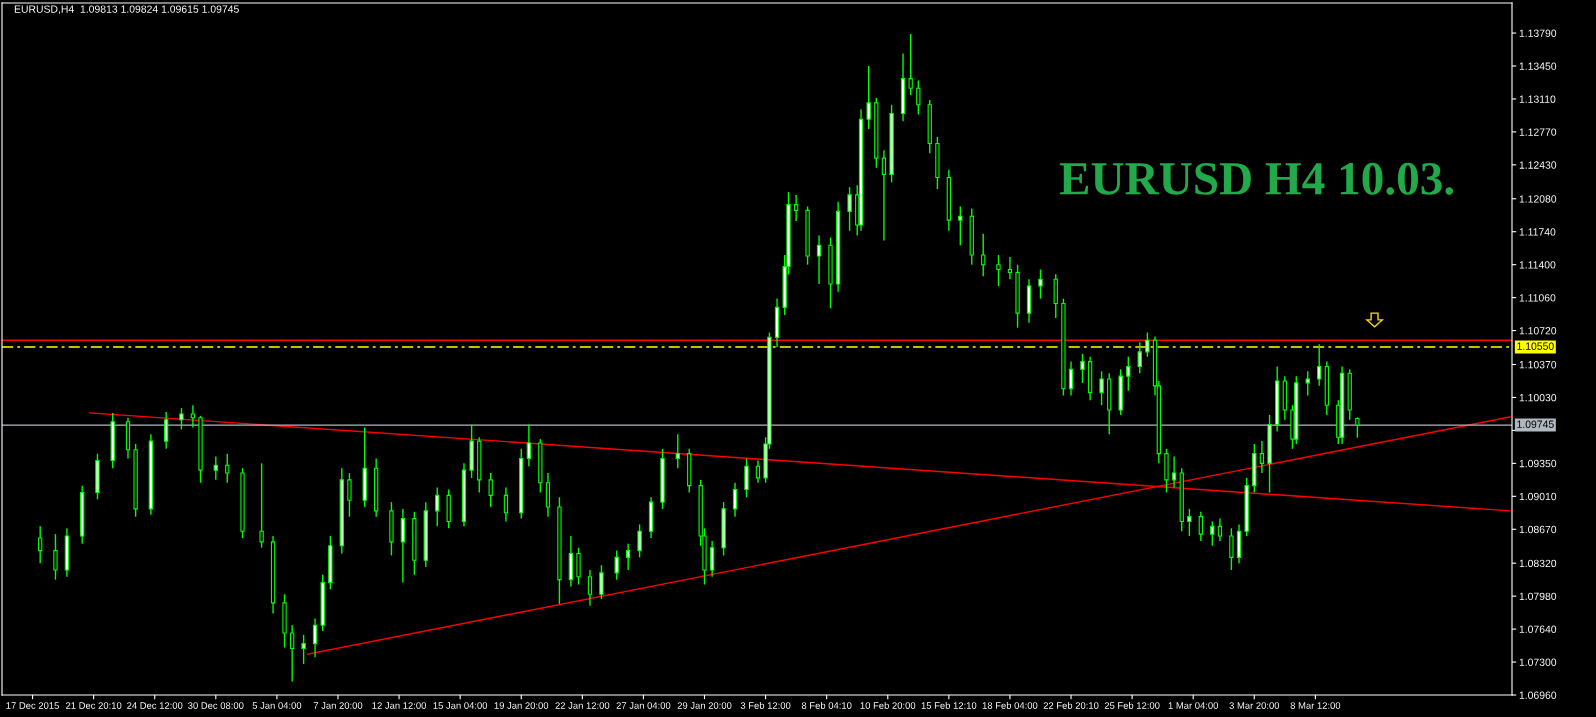 The image size is (1596, 717). What do you see at coordinates (1071, 705) in the screenshot?
I see `x-tick-label: 22 Feb 20:10` at bounding box center [1071, 705].